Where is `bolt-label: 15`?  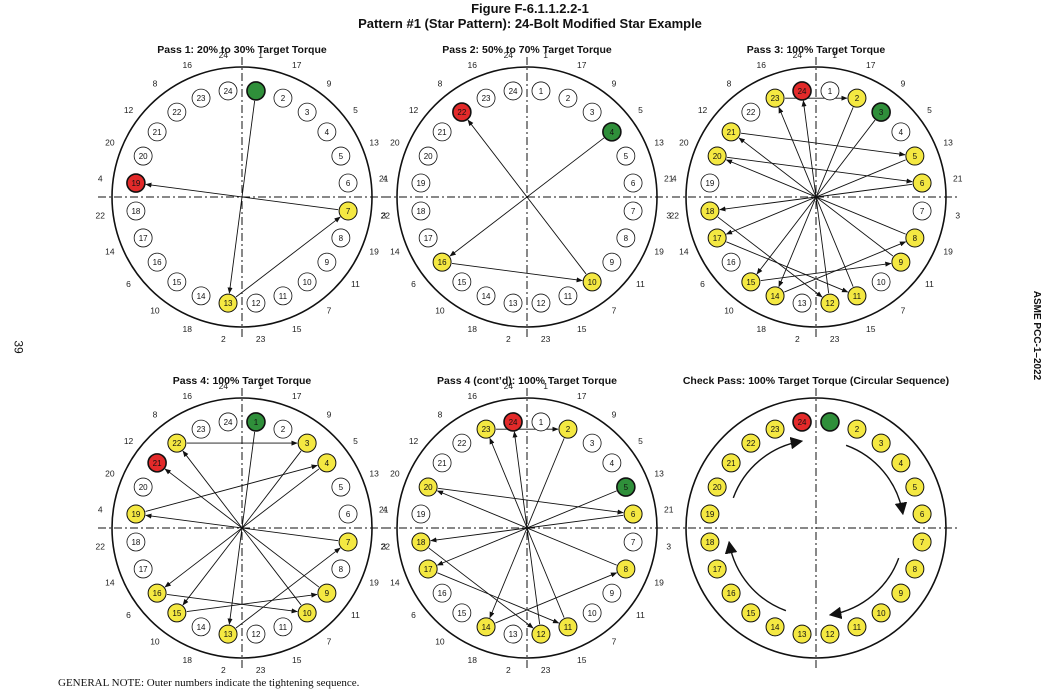 bolt-label: 15 is located at coordinates (461, 613).